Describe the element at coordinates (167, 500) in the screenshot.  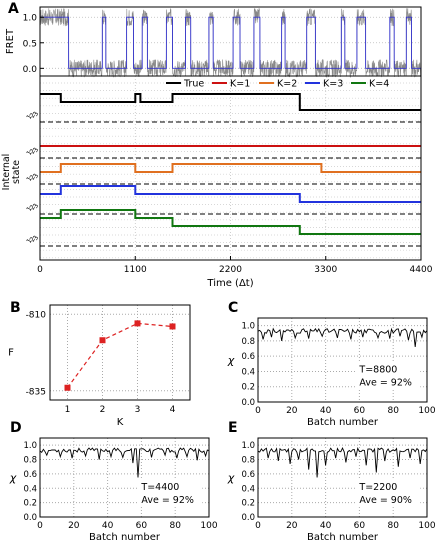
I see `d-annotation-ave: Ave = 92%` at that location.